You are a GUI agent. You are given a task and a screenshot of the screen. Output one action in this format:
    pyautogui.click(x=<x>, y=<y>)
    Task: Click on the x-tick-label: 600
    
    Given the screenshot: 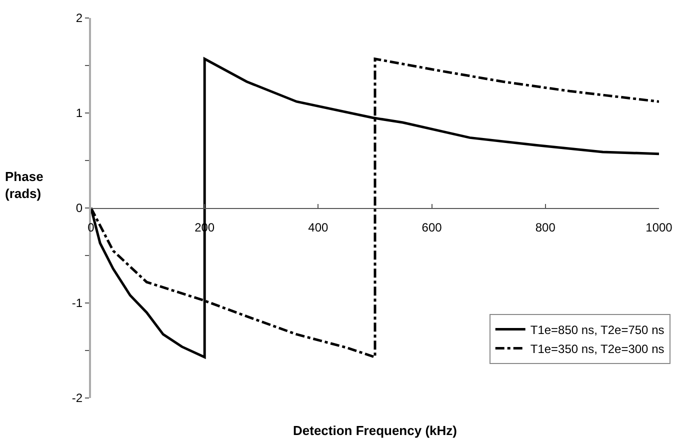 What is the action you would take?
    pyautogui.click(x=432, y=227)
    